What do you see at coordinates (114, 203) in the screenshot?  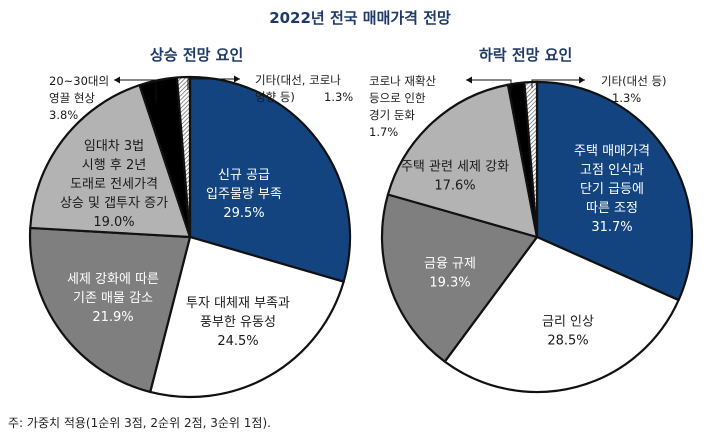 I see `slice-label: 상승 및 갭투자 증가` at bounding box center [114, 203].